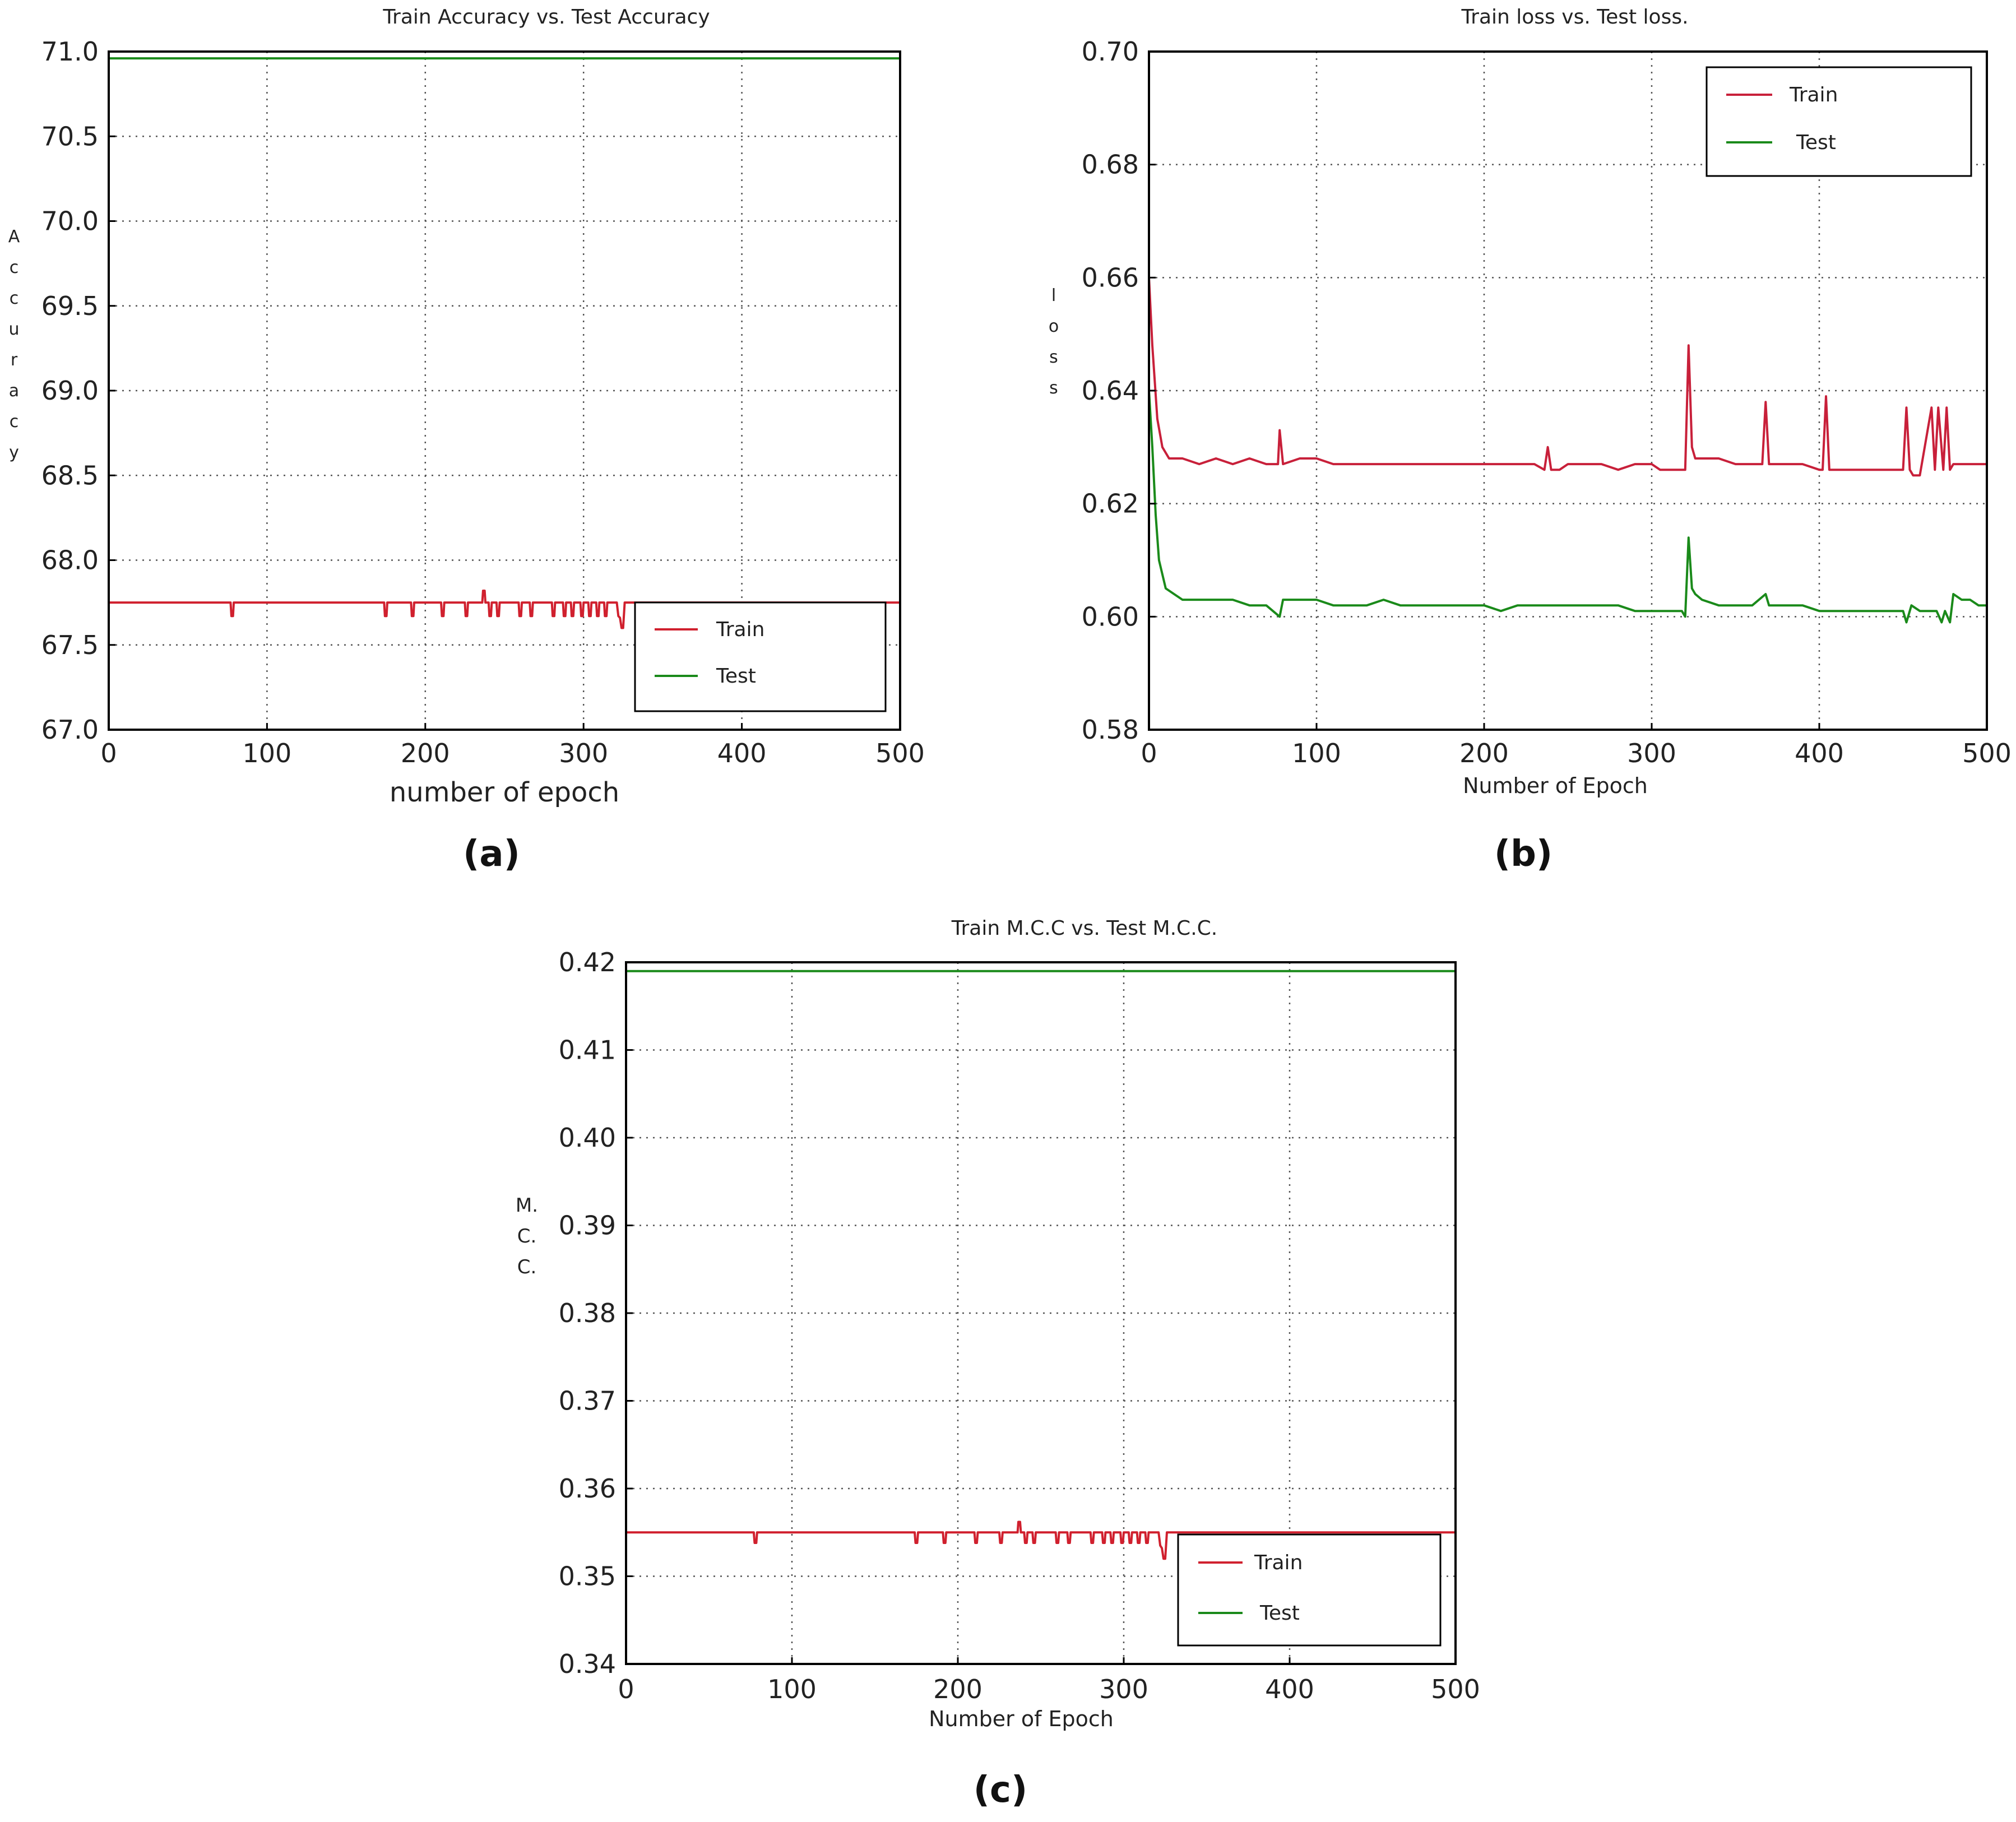 This screenshot has width=2016, height=1822. What do you see at coordinates (1574, 17) in the screenshot?
I see `chart-title: Train loss vs. Test loss.` at bounding box center [1574, 17].